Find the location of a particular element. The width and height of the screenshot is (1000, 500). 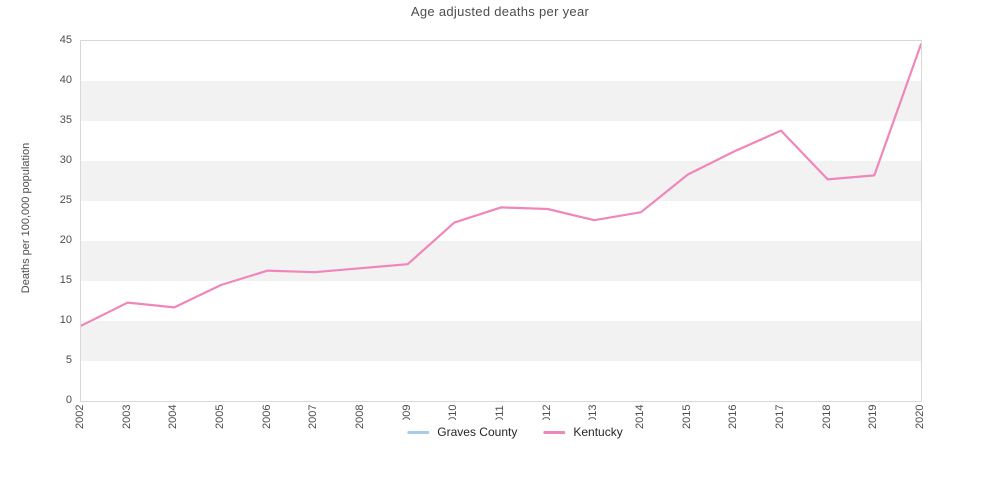

legend-label-graves-county: Graves County is located at coordinates (477, 432).